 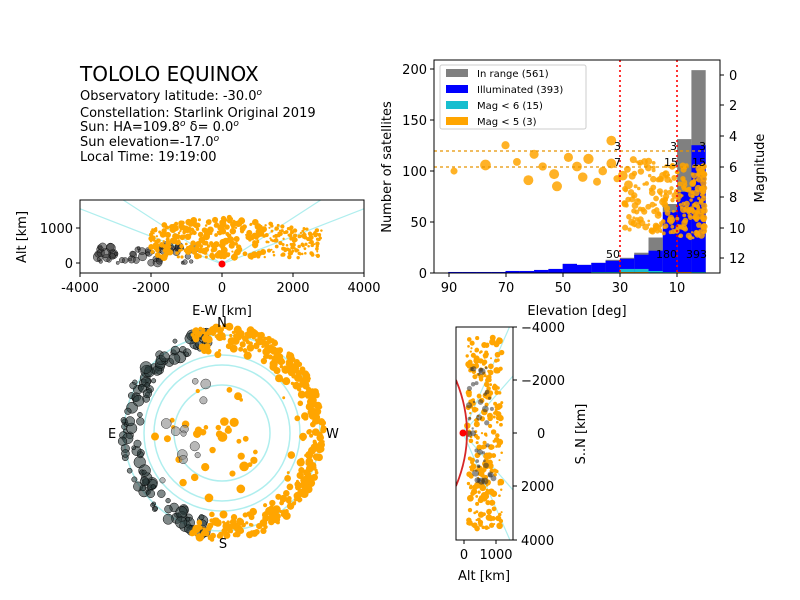 What do you see at coordinates (457, 73) in the screenshot?
I see `legend-swatch-range` at bounding box center [457, 73].